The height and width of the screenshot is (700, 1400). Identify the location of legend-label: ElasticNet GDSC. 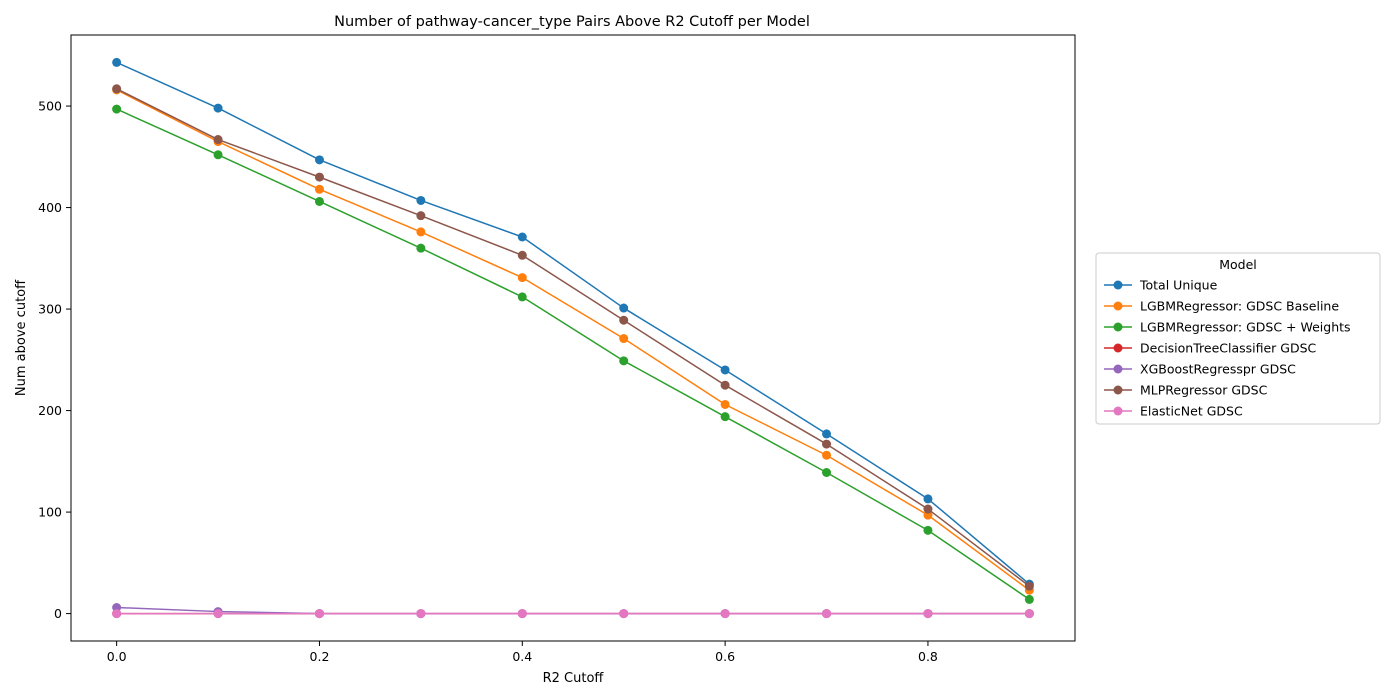
(1191, 411).